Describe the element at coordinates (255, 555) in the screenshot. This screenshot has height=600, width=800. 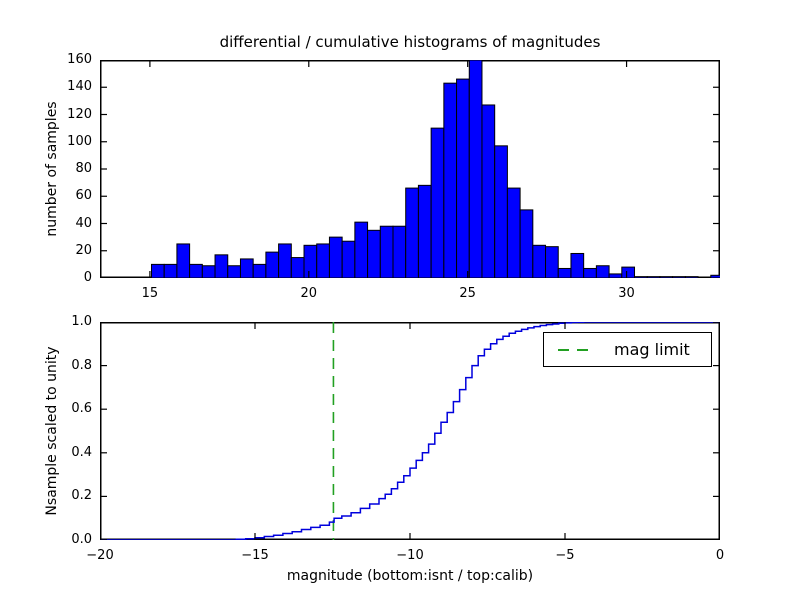
I see `tick-label: −15` at that location.